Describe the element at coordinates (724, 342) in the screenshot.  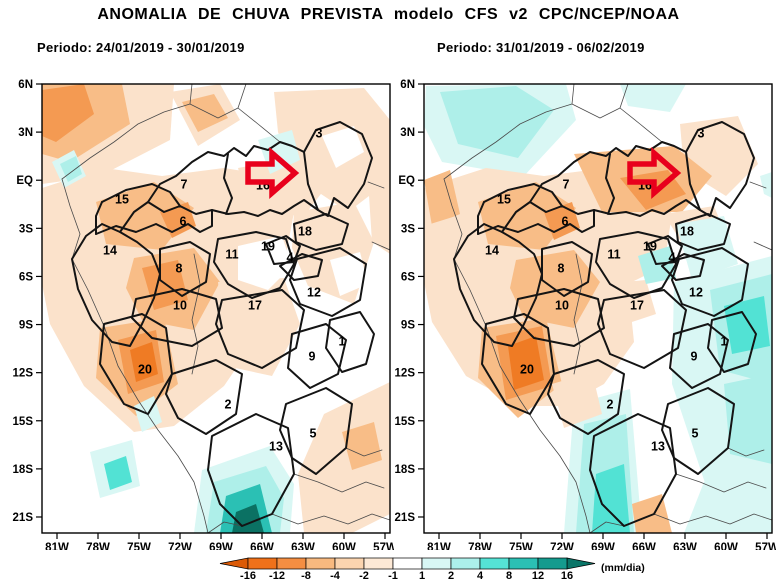
I see `region-number: 1` at that location.